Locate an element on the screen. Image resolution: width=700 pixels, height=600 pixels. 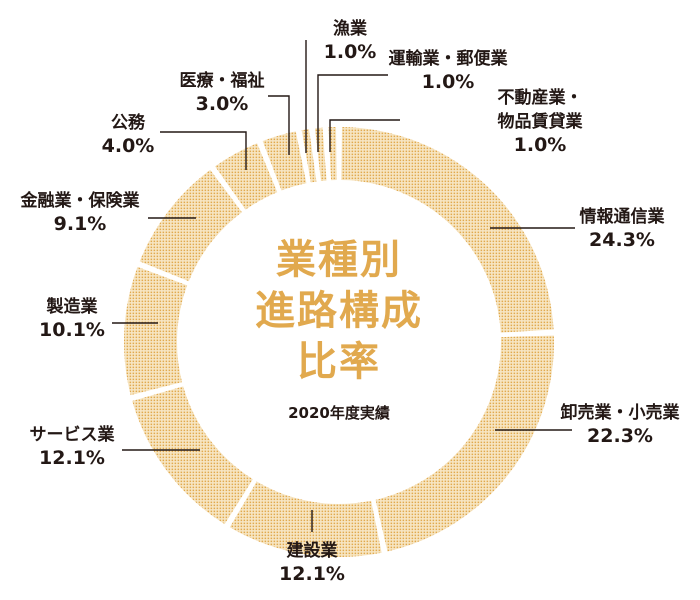
slice-name-label: 卸売業・小売業 is located at coordinates (620, 412).